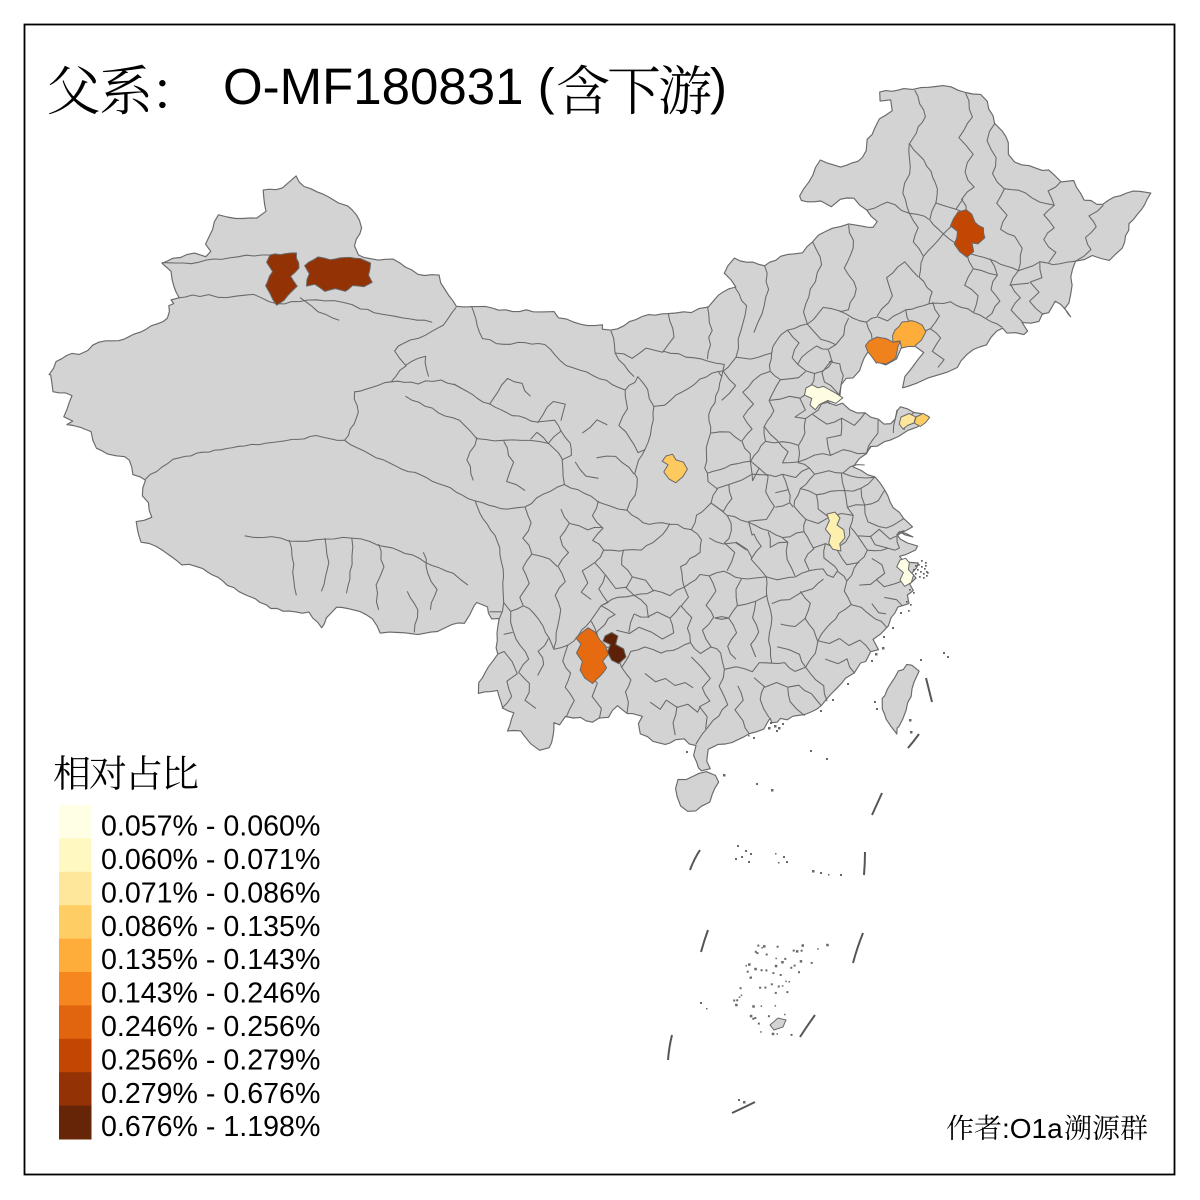 This screenshot has width=1200, height=1200. Describe the element at coordinates (389, 86) in the screenshot. I see `svg-text: O-MF180831 (` at that location.